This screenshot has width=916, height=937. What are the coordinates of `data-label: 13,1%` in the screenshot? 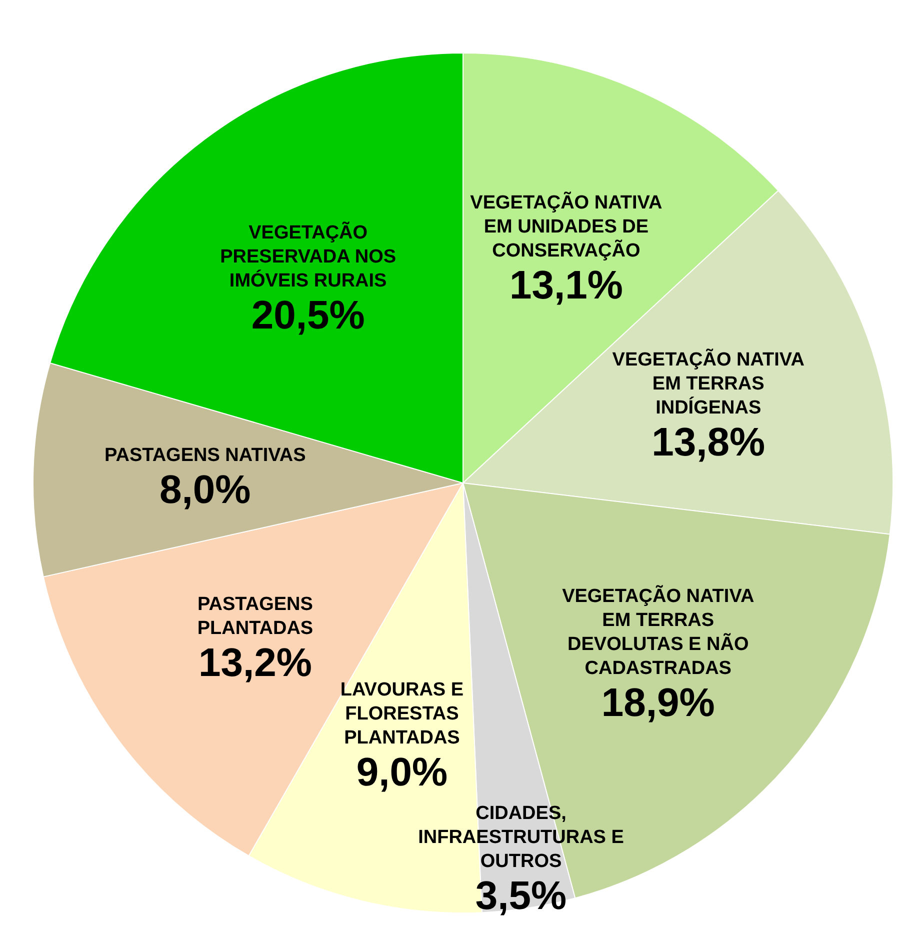 It's located at (566, 286).